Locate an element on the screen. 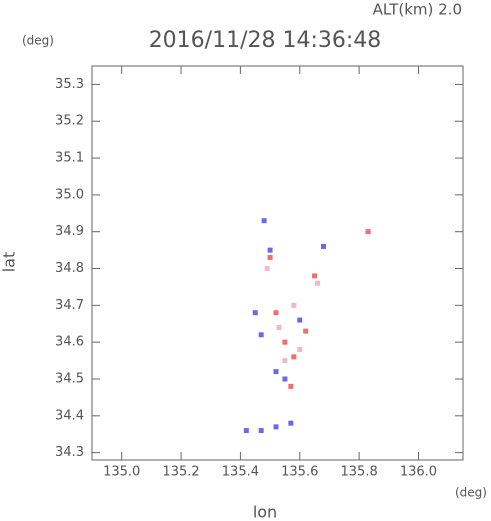 The height and width of the screenshot is (521, 491). annotation: ALT(km) 2.0 is located at coordinates (417, 10).